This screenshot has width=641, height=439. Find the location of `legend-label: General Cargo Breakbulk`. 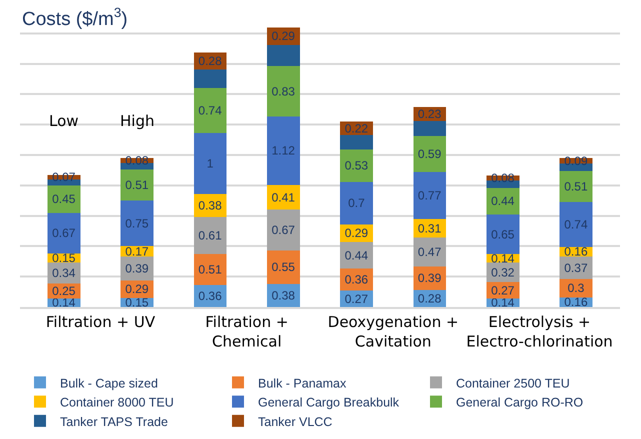

legend-label: General Cargo Breakbulk is located at coordinates (329, 403).